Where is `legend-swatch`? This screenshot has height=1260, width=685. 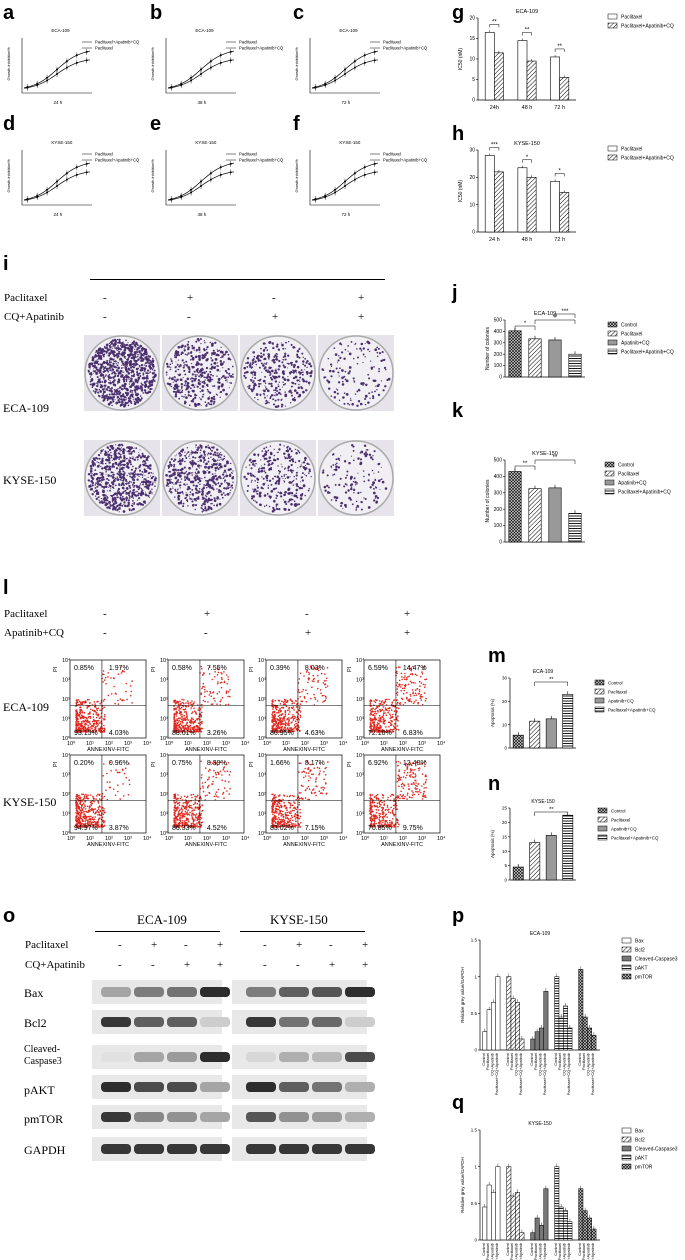
legend-swatch is located at coordinates (626, 1130).